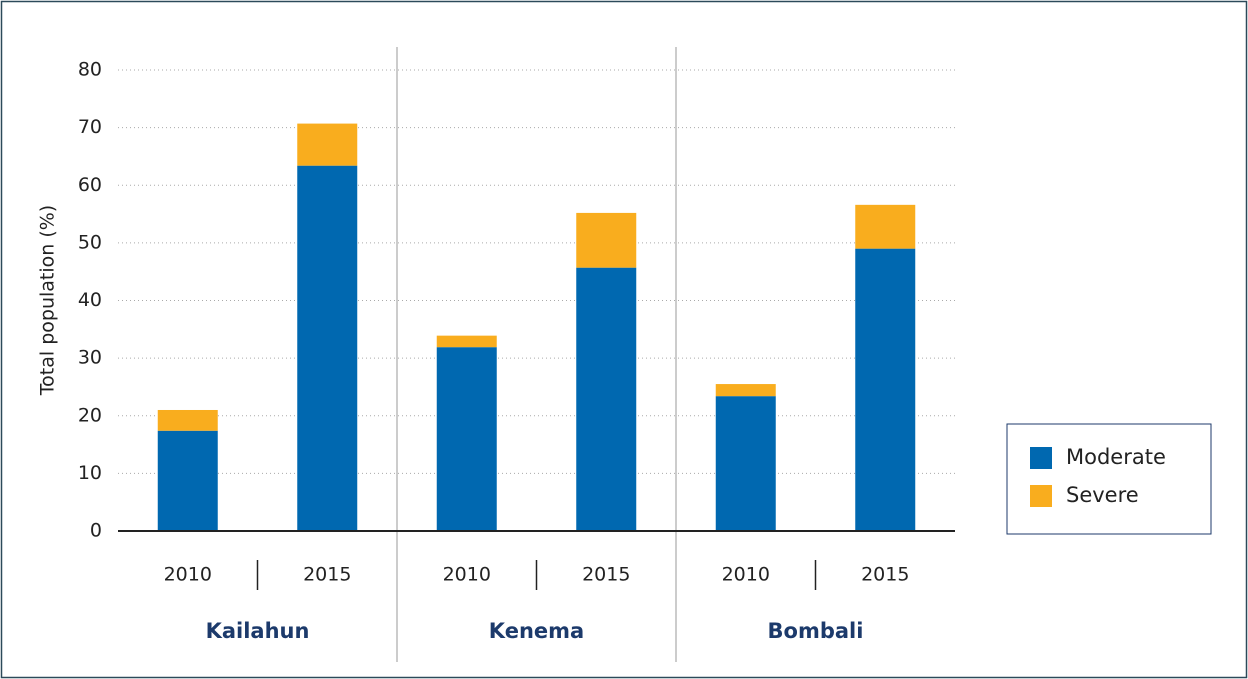 The image size is (1248, 679). I want to click on group-label: Bombali, so click(816, 631).